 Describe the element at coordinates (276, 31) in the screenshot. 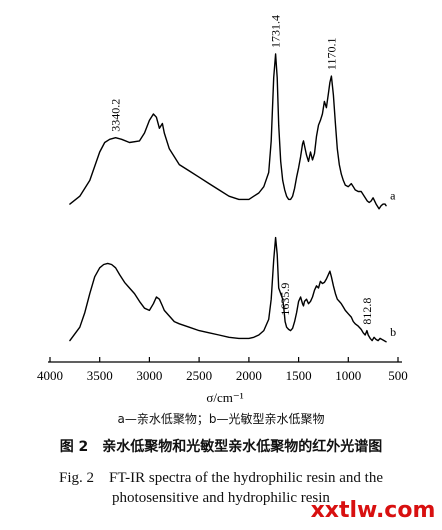

I see `peak-label: 1731.4` at that location.